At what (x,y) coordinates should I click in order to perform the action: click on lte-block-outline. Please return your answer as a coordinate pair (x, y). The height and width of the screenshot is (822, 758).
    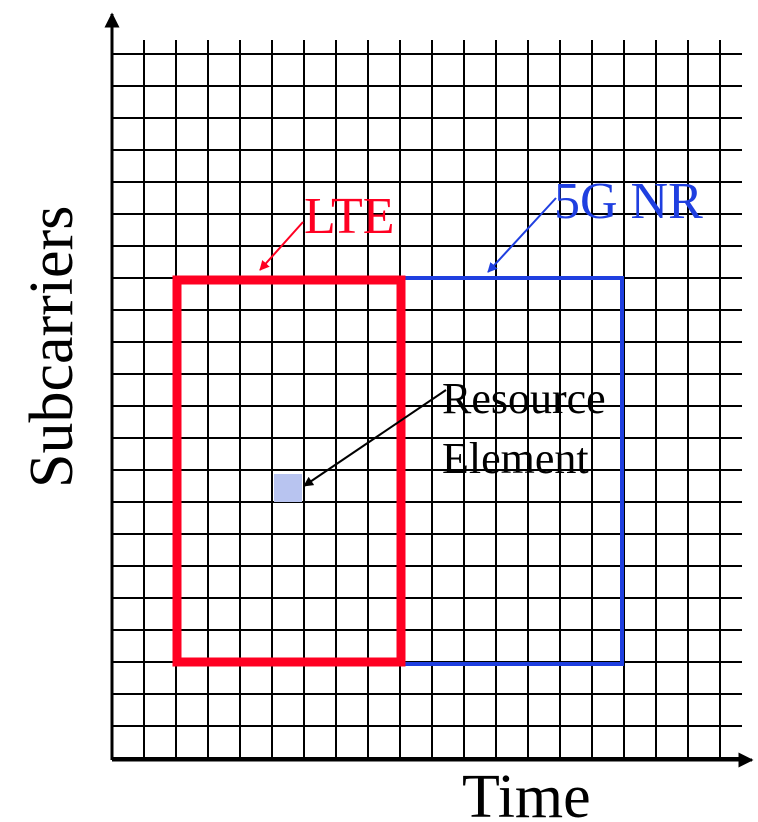
    Looking at the image, I should click on (289, 471).